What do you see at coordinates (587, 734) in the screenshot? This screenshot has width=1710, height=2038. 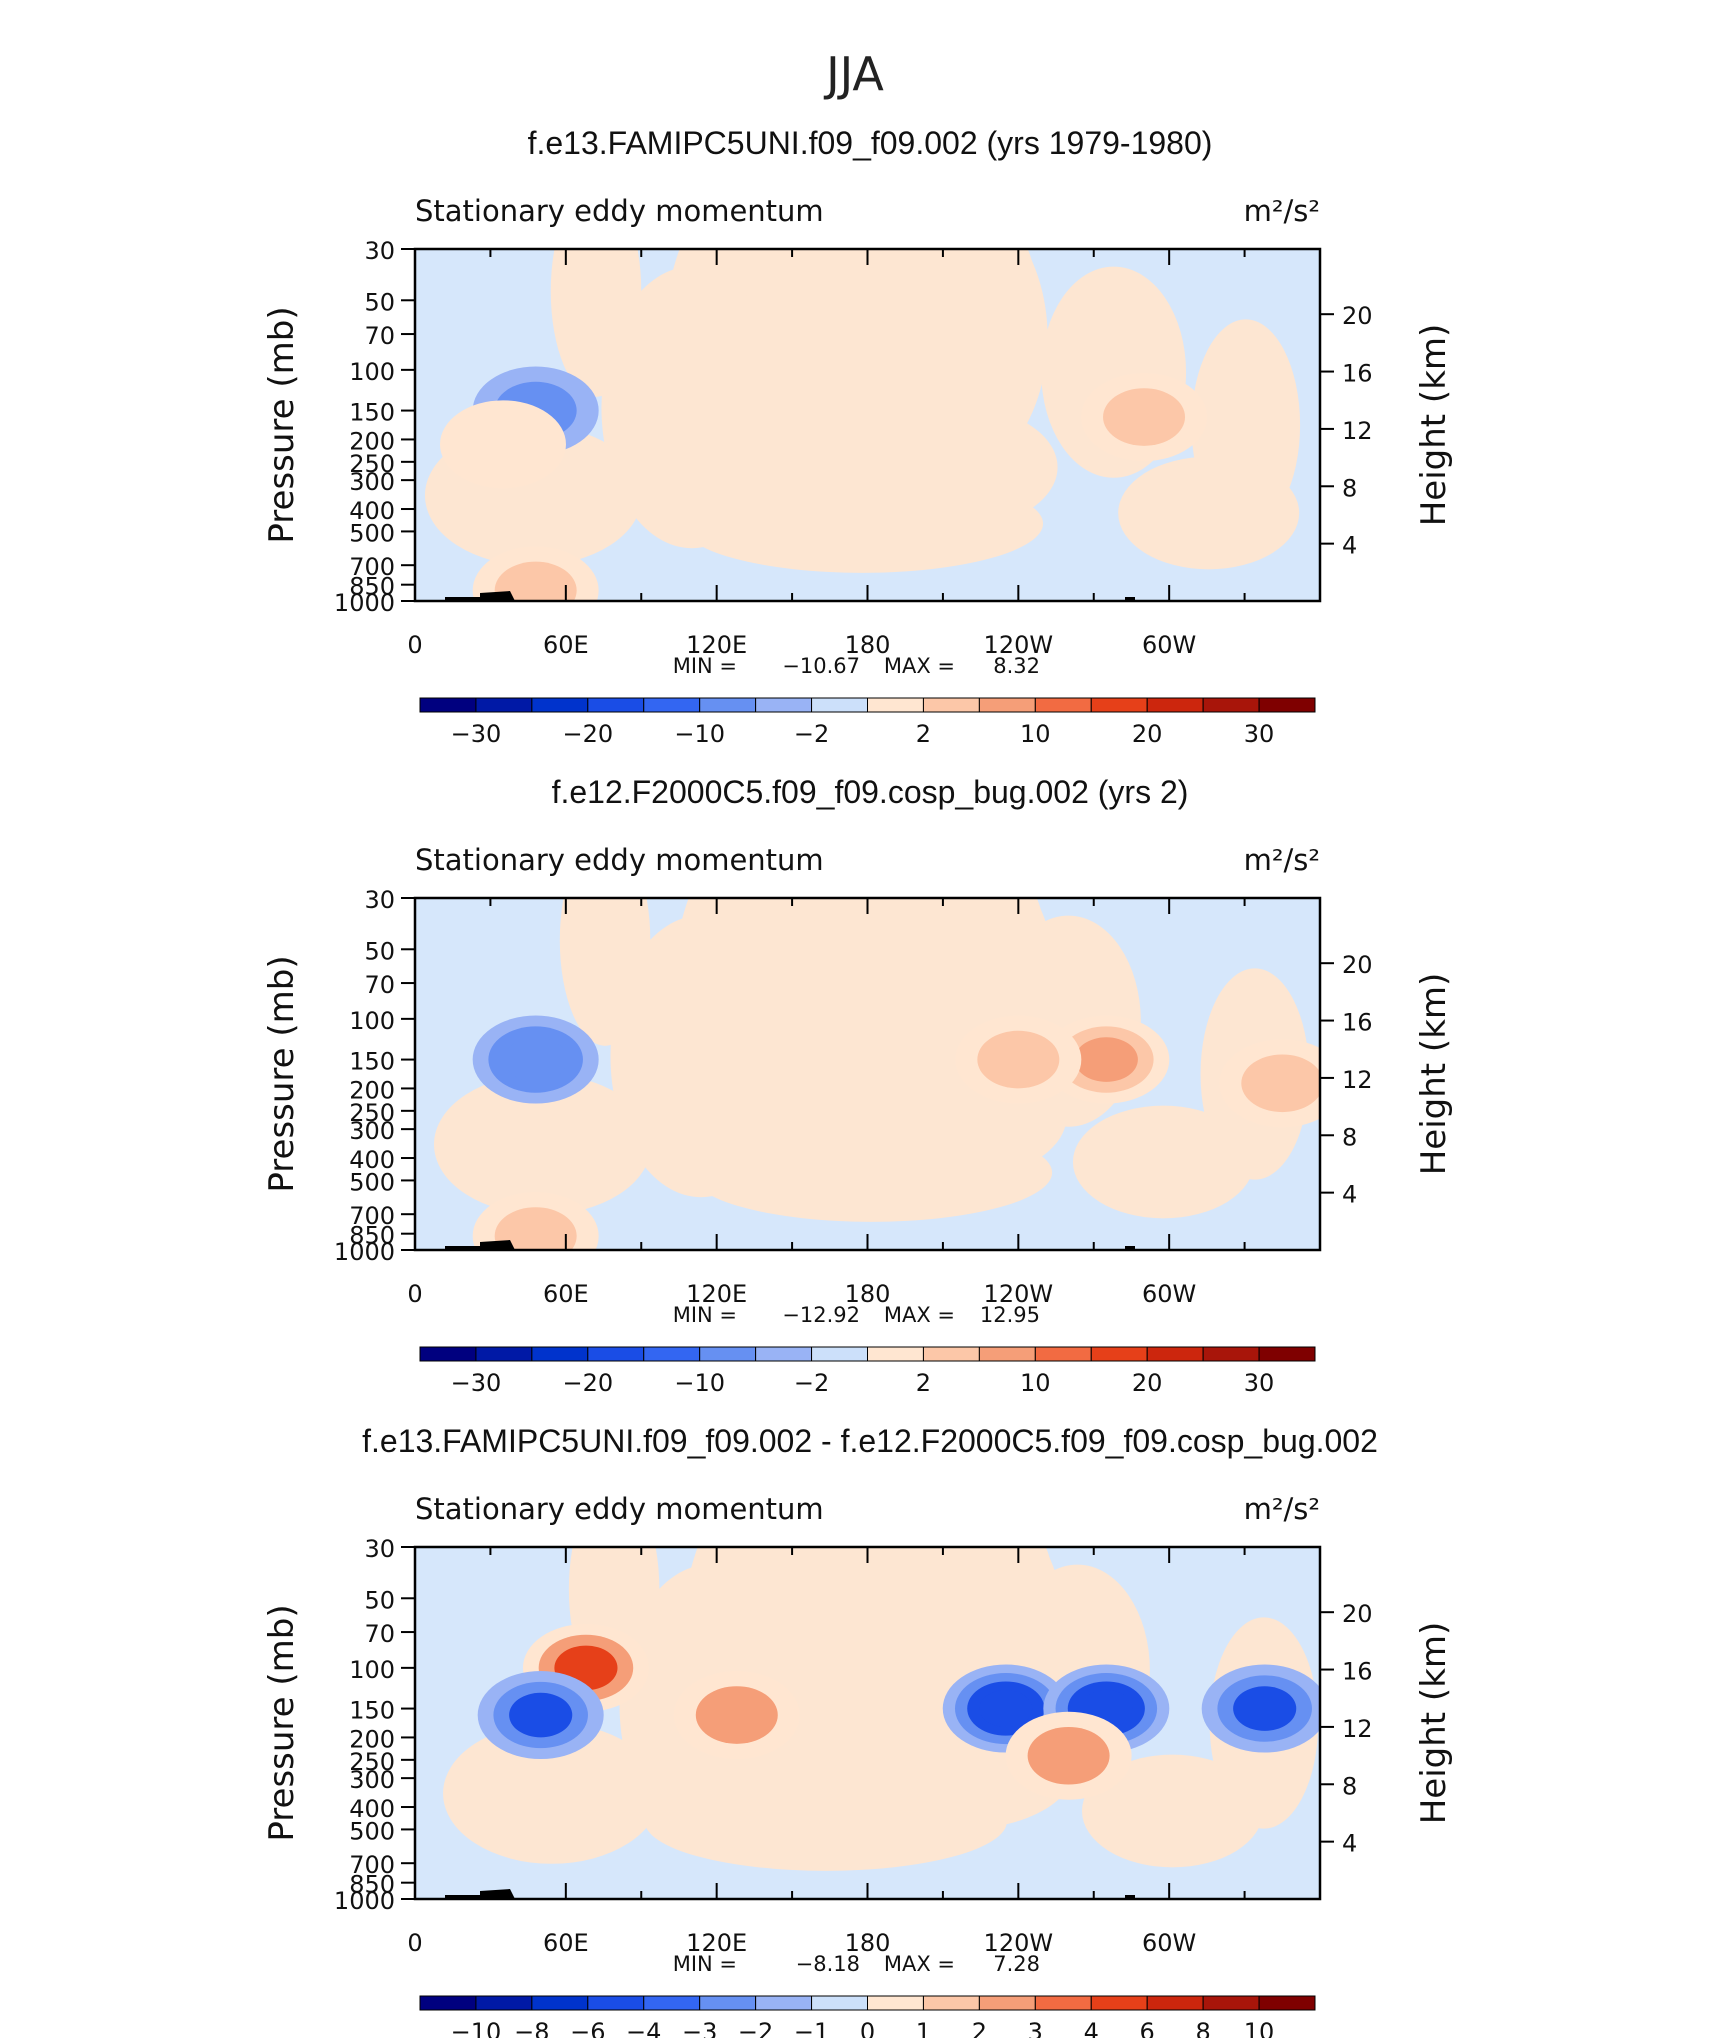 I see `colorbar-label: −20` at bounding box center [587, 734].